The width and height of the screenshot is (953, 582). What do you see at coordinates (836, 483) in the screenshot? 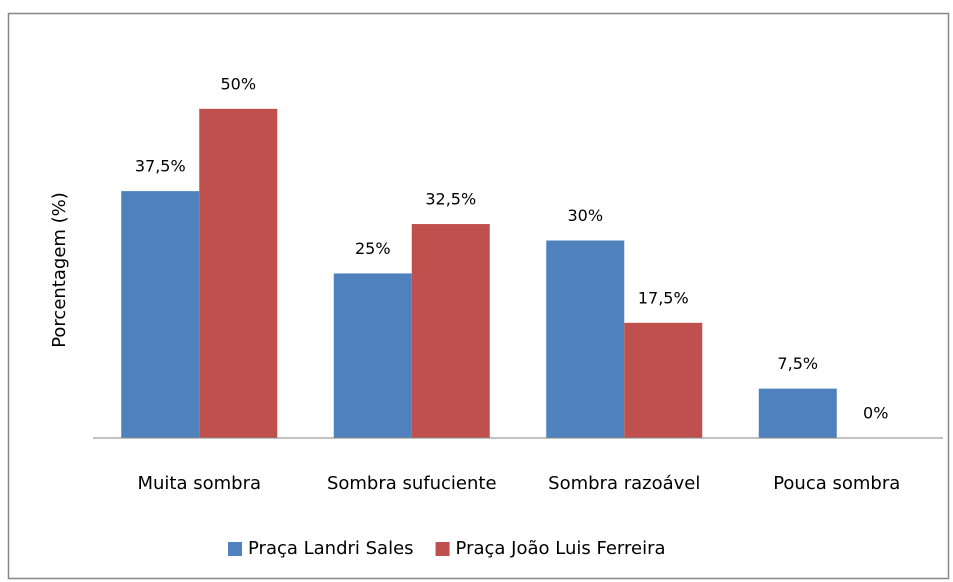
I see `x-tick-label: Pouca sombra` at bounding box center [836, 483].